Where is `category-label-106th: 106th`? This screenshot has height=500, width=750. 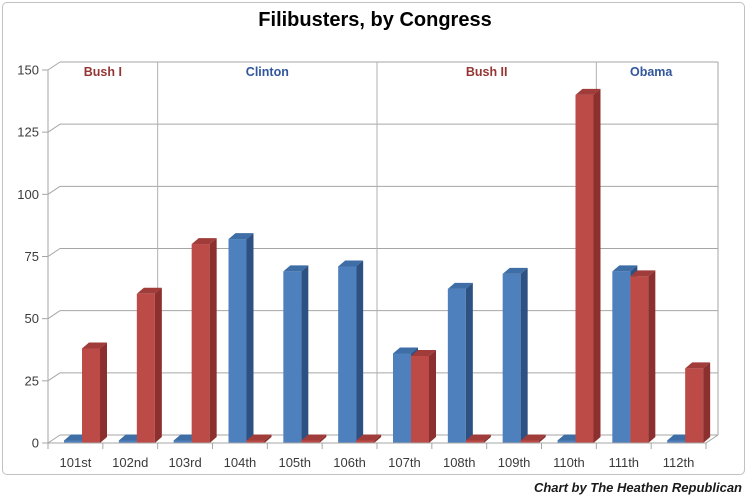 category-label-106th: 106th is located at coordinates (349, 462).